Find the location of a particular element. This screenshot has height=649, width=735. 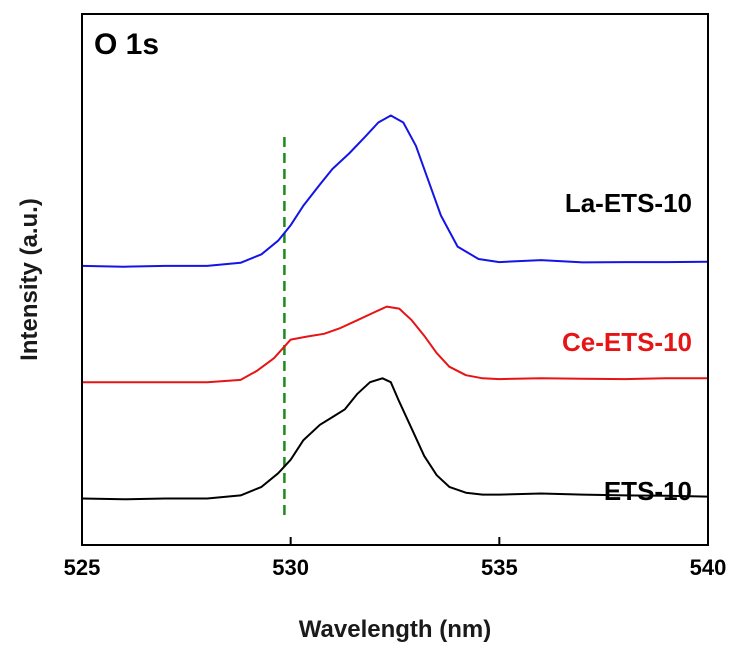

series-labels: La-ETS-10 Ce-ETS-10 ETS-10 is located at coordinates (627, 347).